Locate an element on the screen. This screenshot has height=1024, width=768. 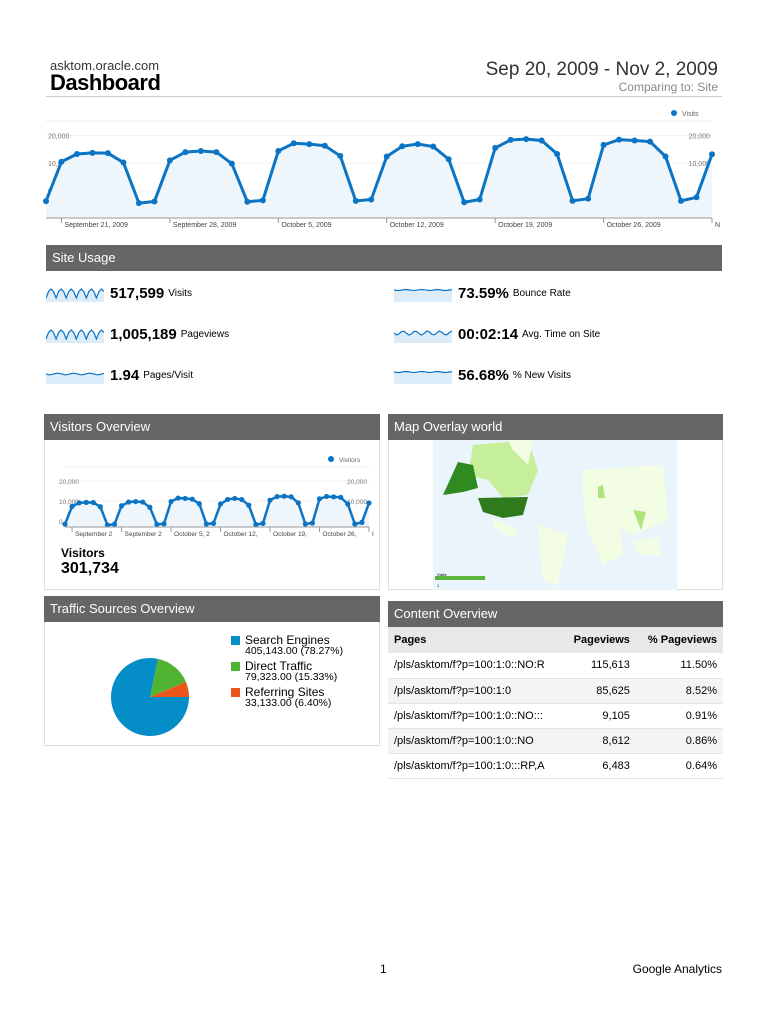
metric-avg-time-on-site: 00:02:14 Avg. Time on Site is located at coordinates (558, 334).